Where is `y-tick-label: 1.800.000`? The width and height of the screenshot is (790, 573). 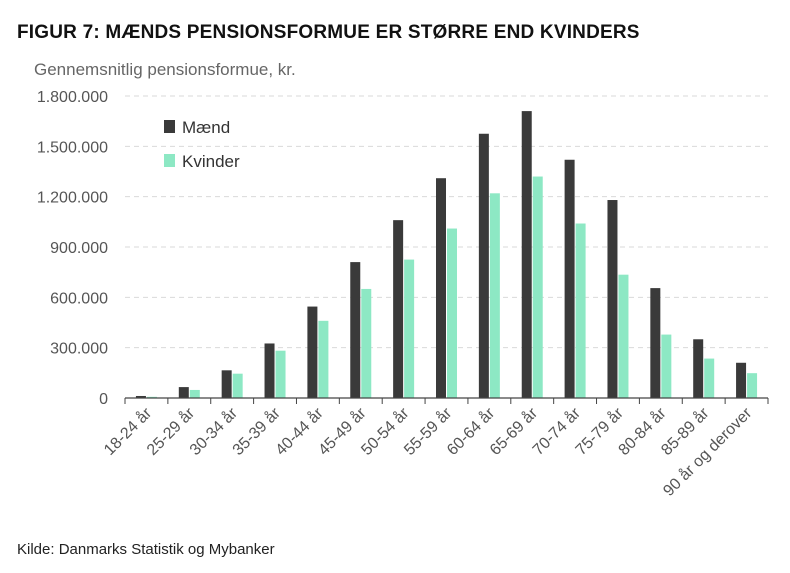 y-tick-label: 1.800.000 is located at coordinates (72, 97).